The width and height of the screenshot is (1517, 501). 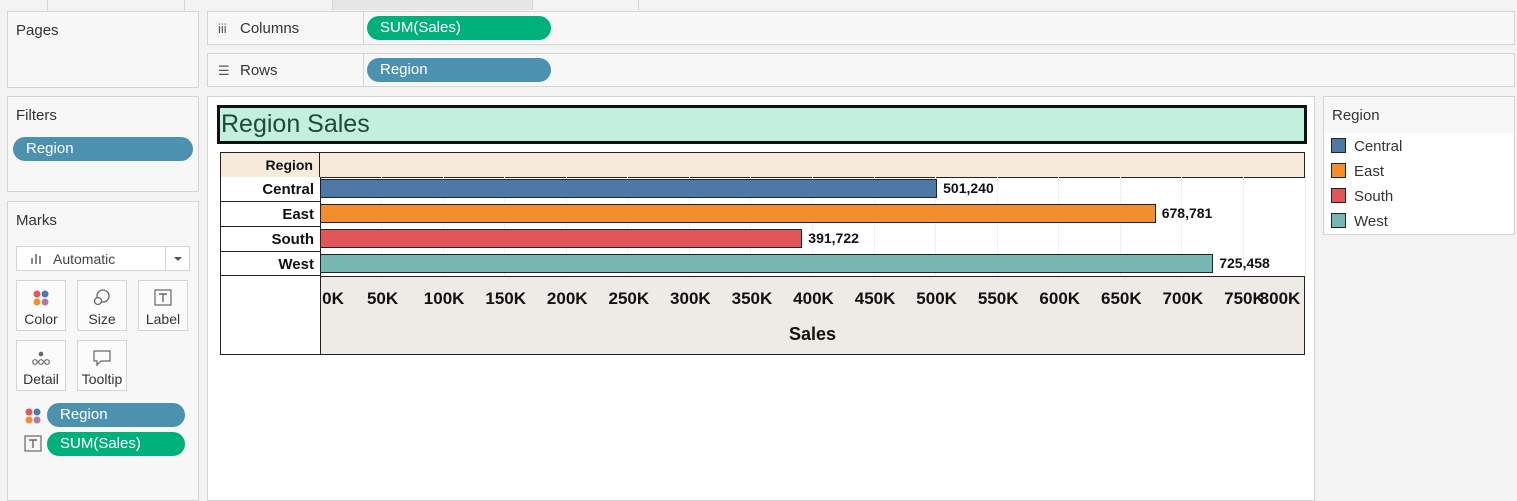 I want to click on detail-button-label: Detail, so click(x=41, y=379).